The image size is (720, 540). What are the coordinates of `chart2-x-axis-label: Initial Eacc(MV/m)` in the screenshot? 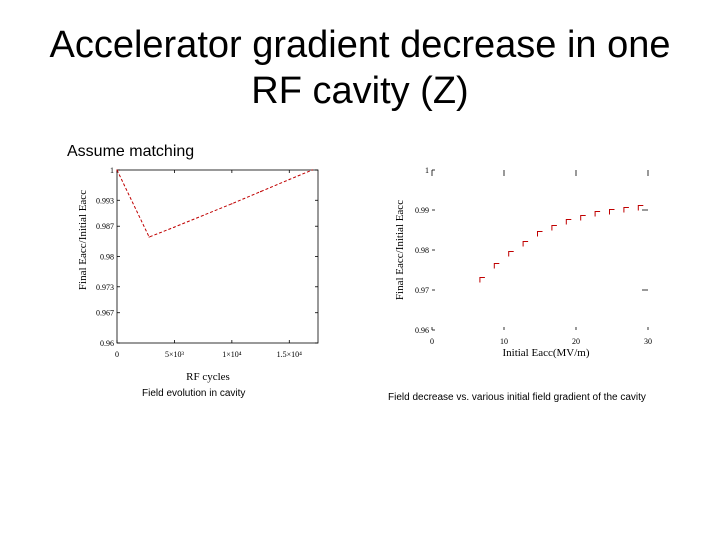 It's located at (545, 353).